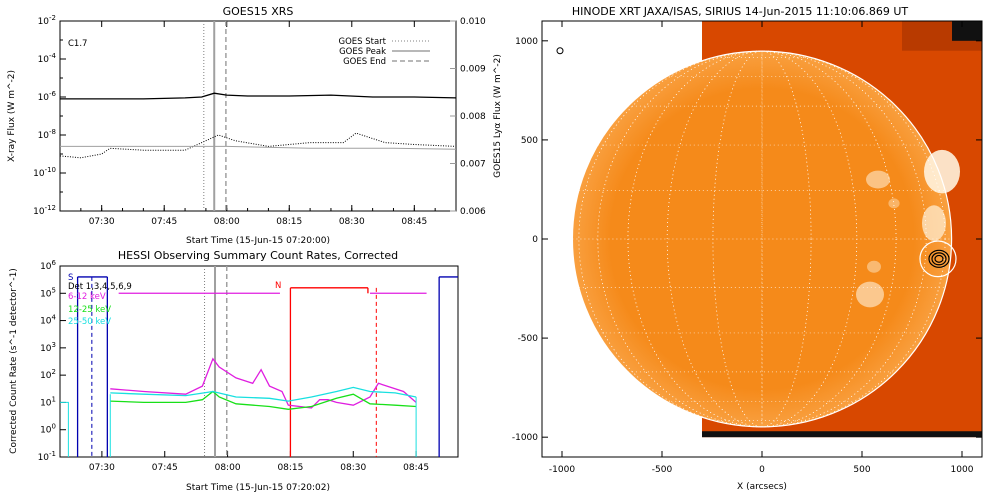 This screenshot has width=1000, height=500. What do you see at coordinates (662, 470) in the screenshot?
I see `xrt-x-tick-label: -500` at bounding box center [662, 470].